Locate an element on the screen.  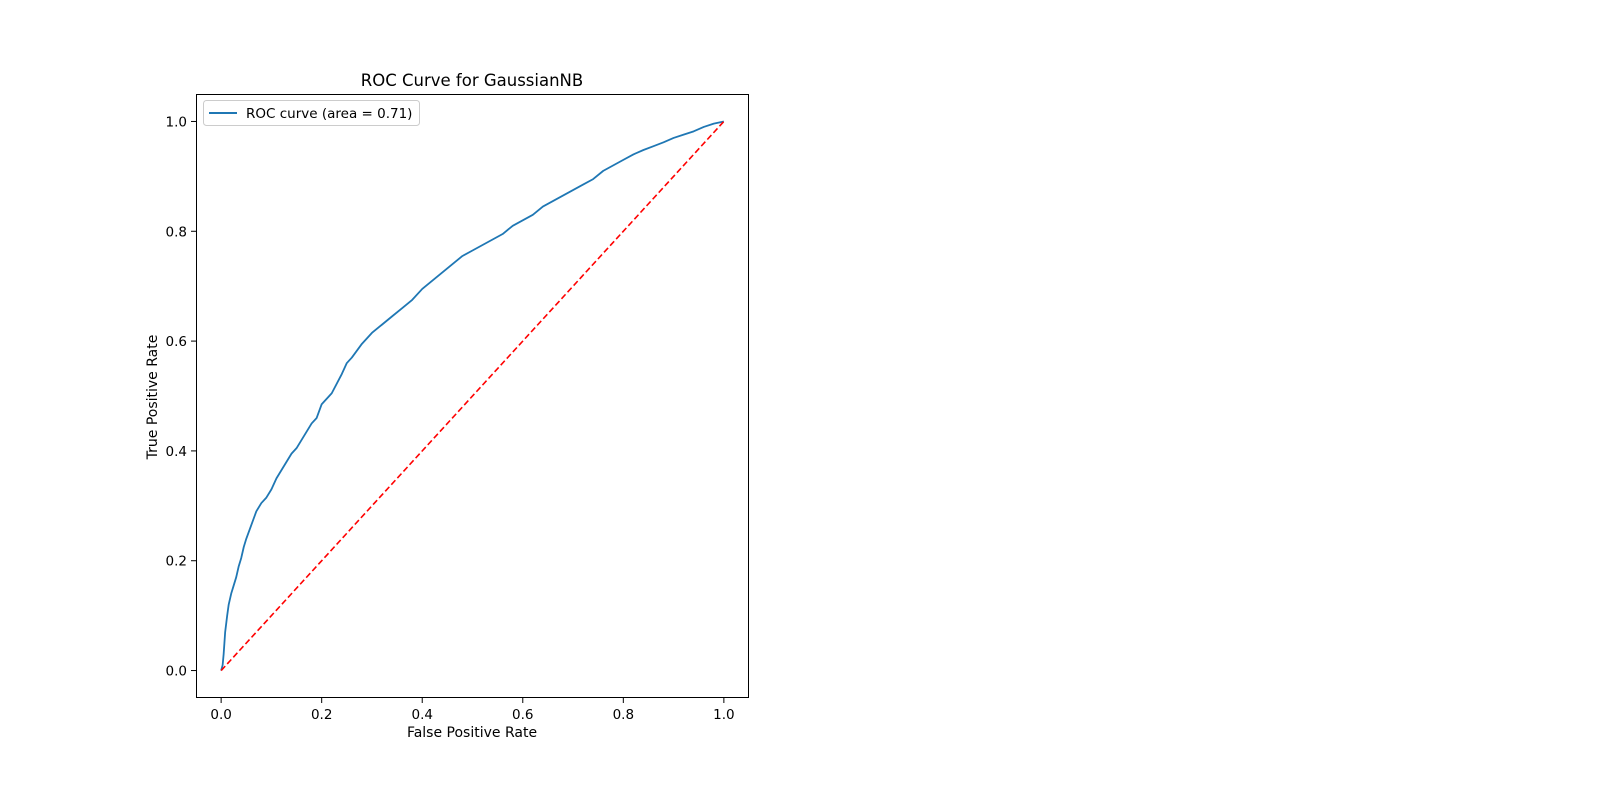
legend-box is located at coordinates (311, 113).